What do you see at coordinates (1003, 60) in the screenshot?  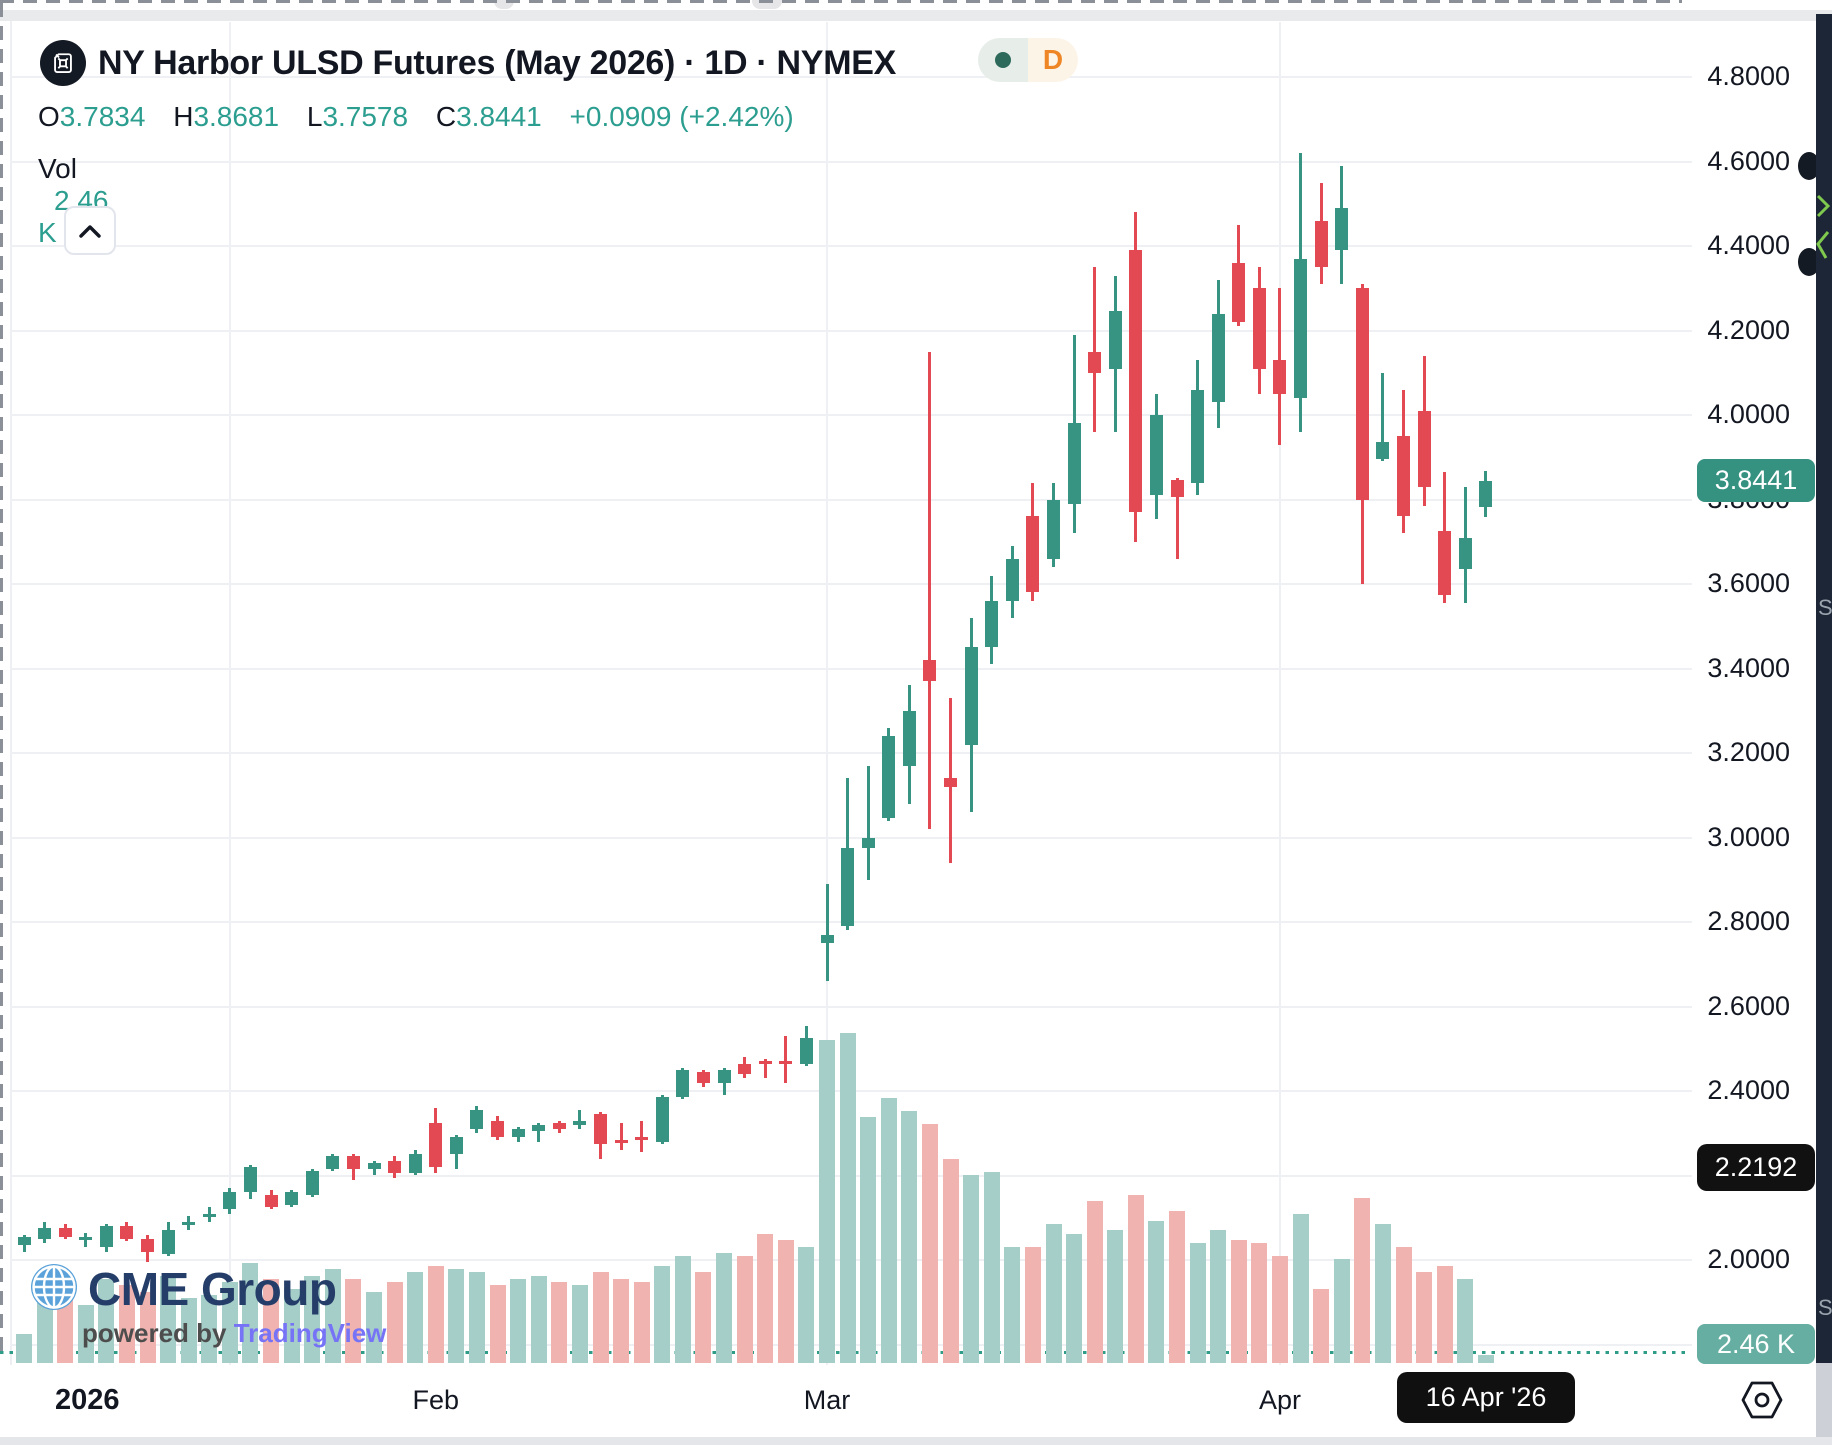 I see `market-status-dot` at bounding box center [1003, 60].